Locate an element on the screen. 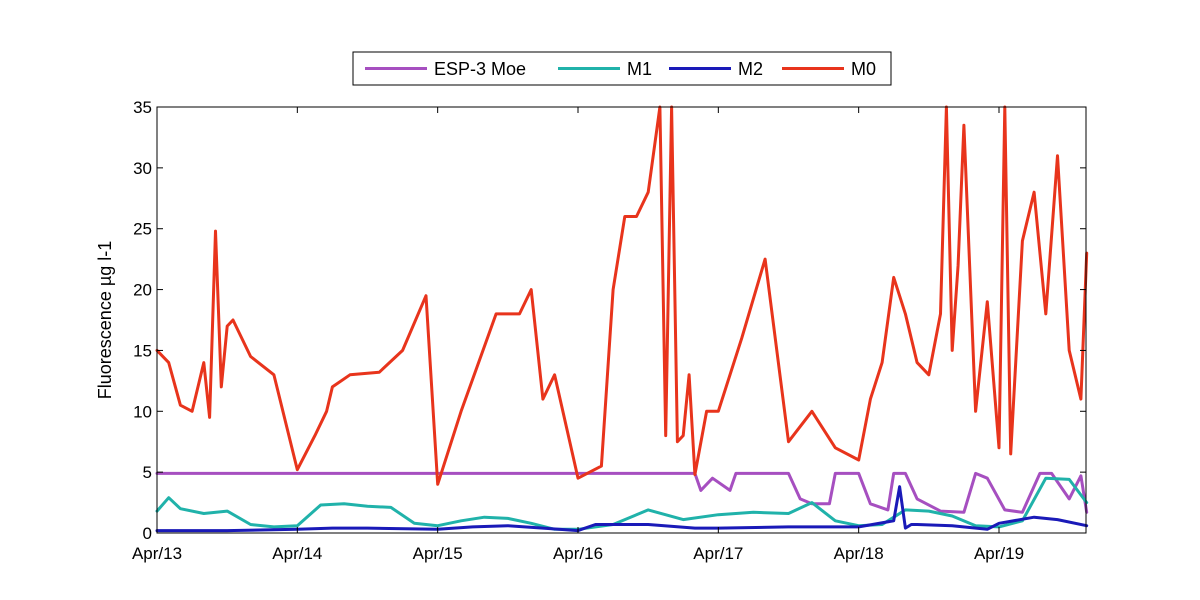 This screenshot has height=600, width=1200. y-tick-label: 0 is located at coordinates (147, 533).